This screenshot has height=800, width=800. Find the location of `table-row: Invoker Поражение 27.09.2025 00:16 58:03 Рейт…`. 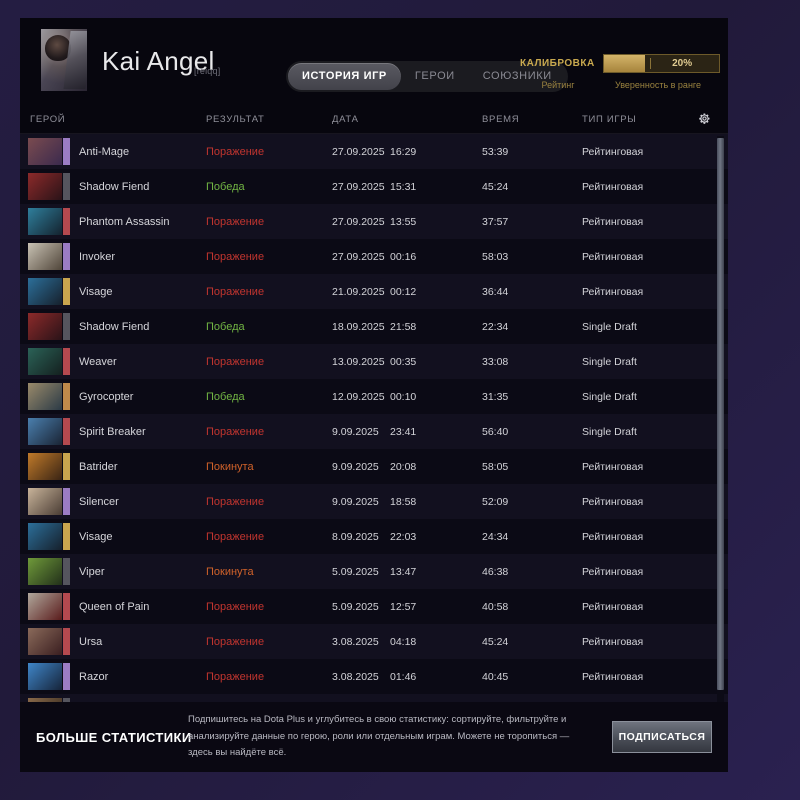

table-row: Invoker Поражение 27.09.2025 00:16 58:03 Рейт… is located at coordinates (374, 256).